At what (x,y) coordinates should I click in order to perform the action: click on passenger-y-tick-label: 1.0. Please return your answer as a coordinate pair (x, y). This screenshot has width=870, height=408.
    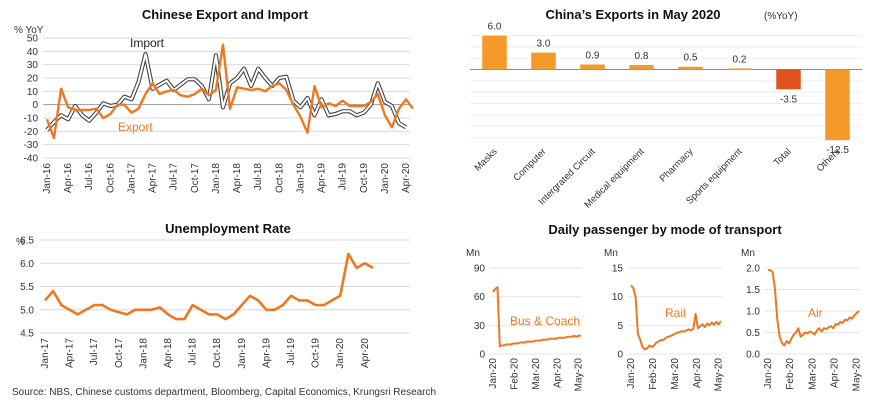
    Looking at the image, I should click on (753, 312).